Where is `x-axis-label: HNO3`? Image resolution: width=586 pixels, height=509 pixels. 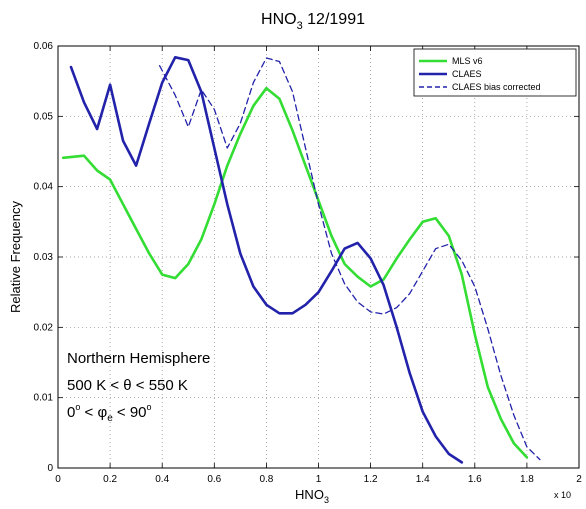 x-axis-label: HNO3 is located at coordinates (312, 495).